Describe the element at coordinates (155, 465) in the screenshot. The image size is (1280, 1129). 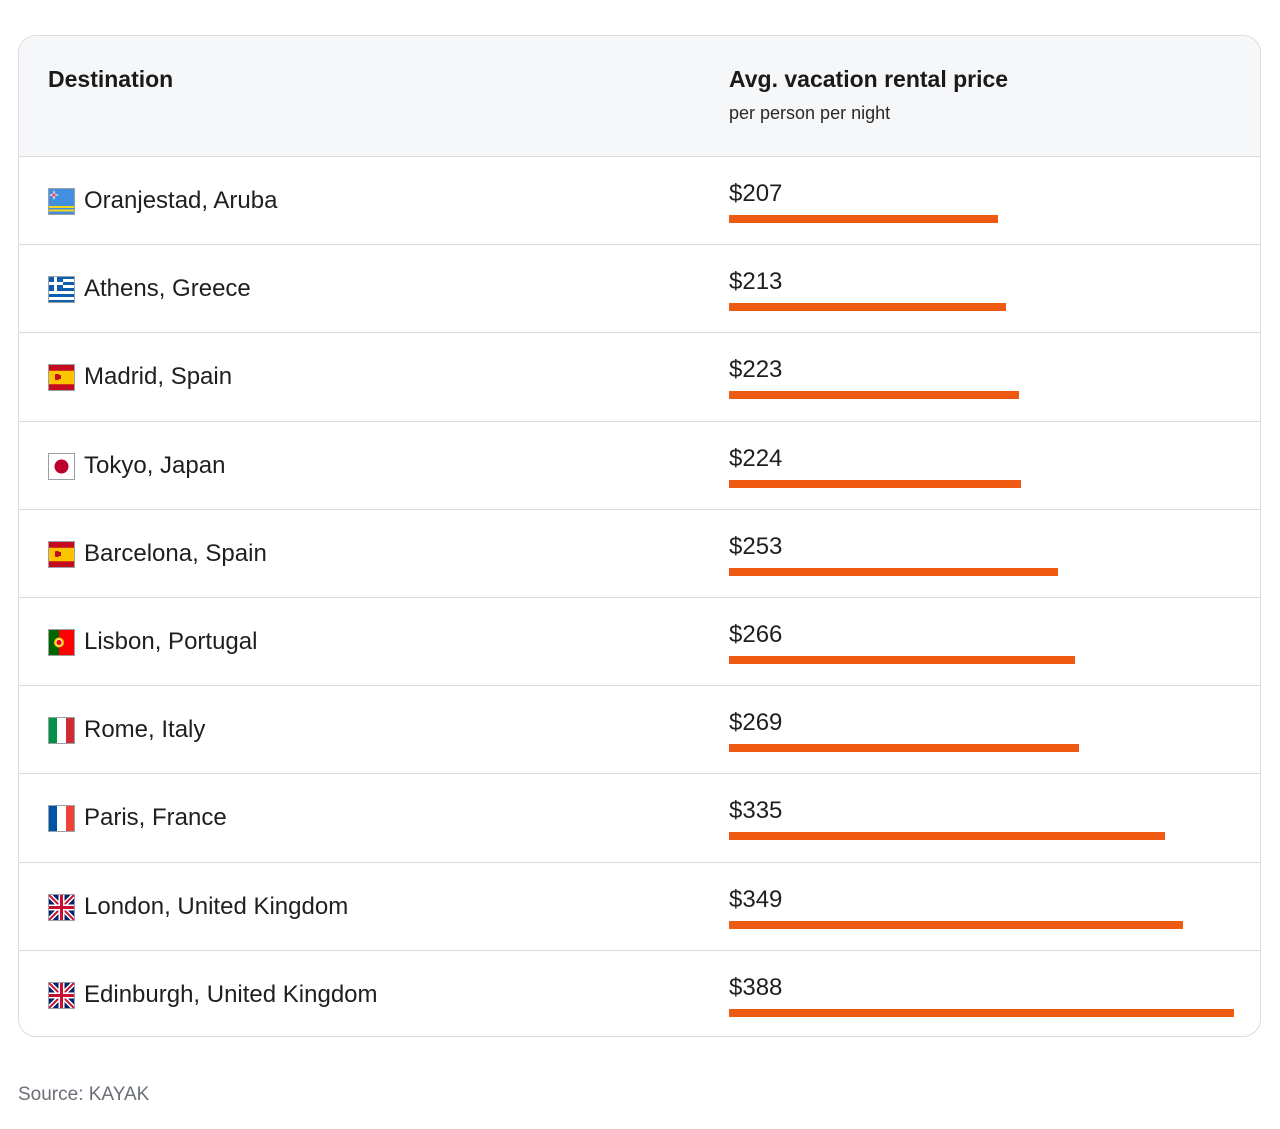
I see `destination-label: Tokyo, Japan` at that location.